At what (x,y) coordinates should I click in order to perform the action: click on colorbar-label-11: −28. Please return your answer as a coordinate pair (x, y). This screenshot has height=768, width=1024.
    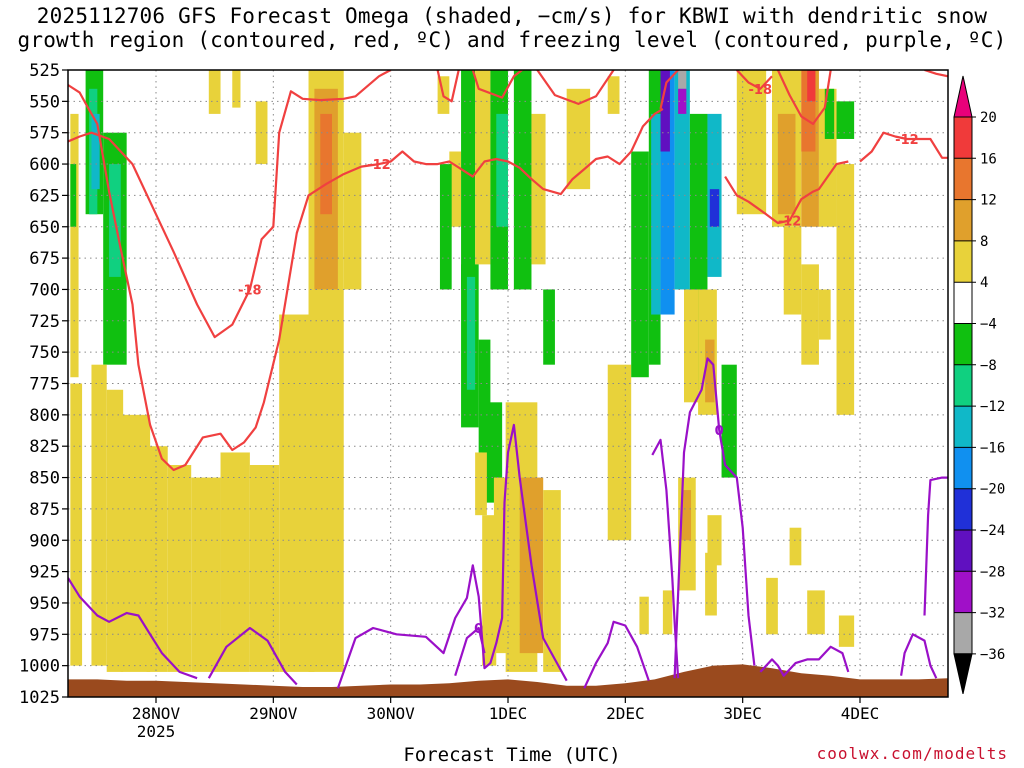
    Looking at the image, I should click on (992, 572).